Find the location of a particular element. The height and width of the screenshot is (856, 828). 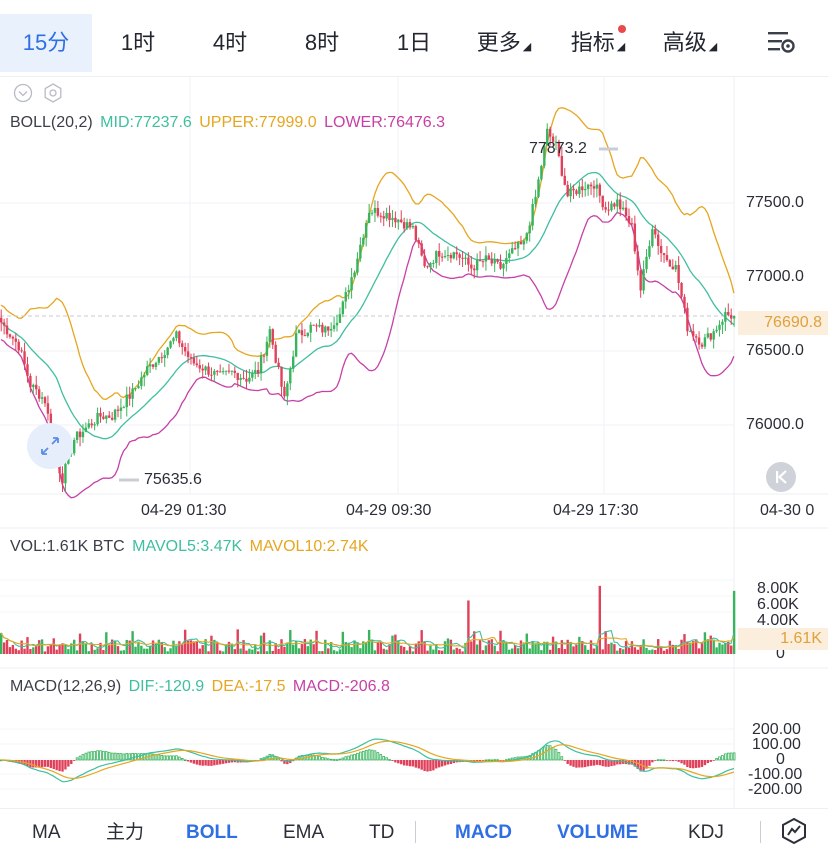

expand-chart-button is located at coordinates (50, 446).